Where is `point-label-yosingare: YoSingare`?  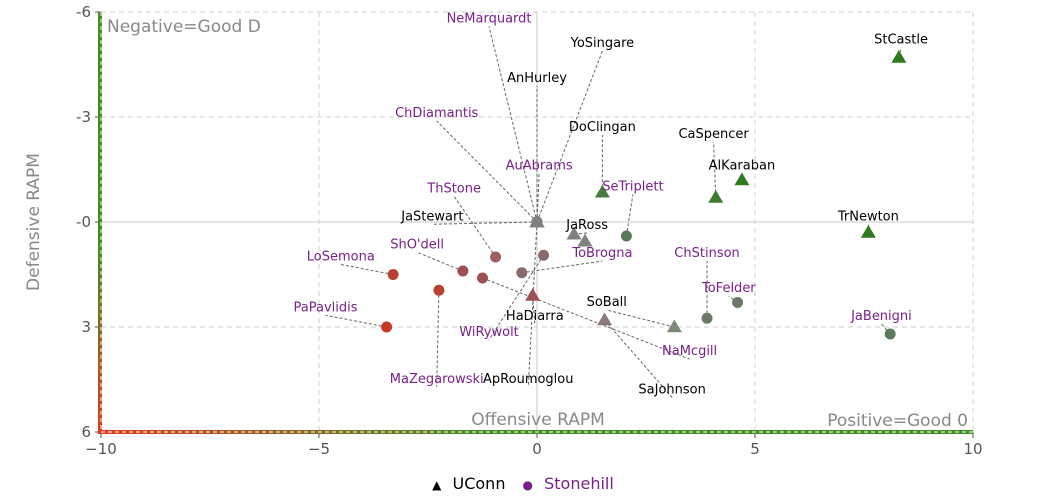
point-label-yosingare: YoSingare is located at coordinates (602, 43).